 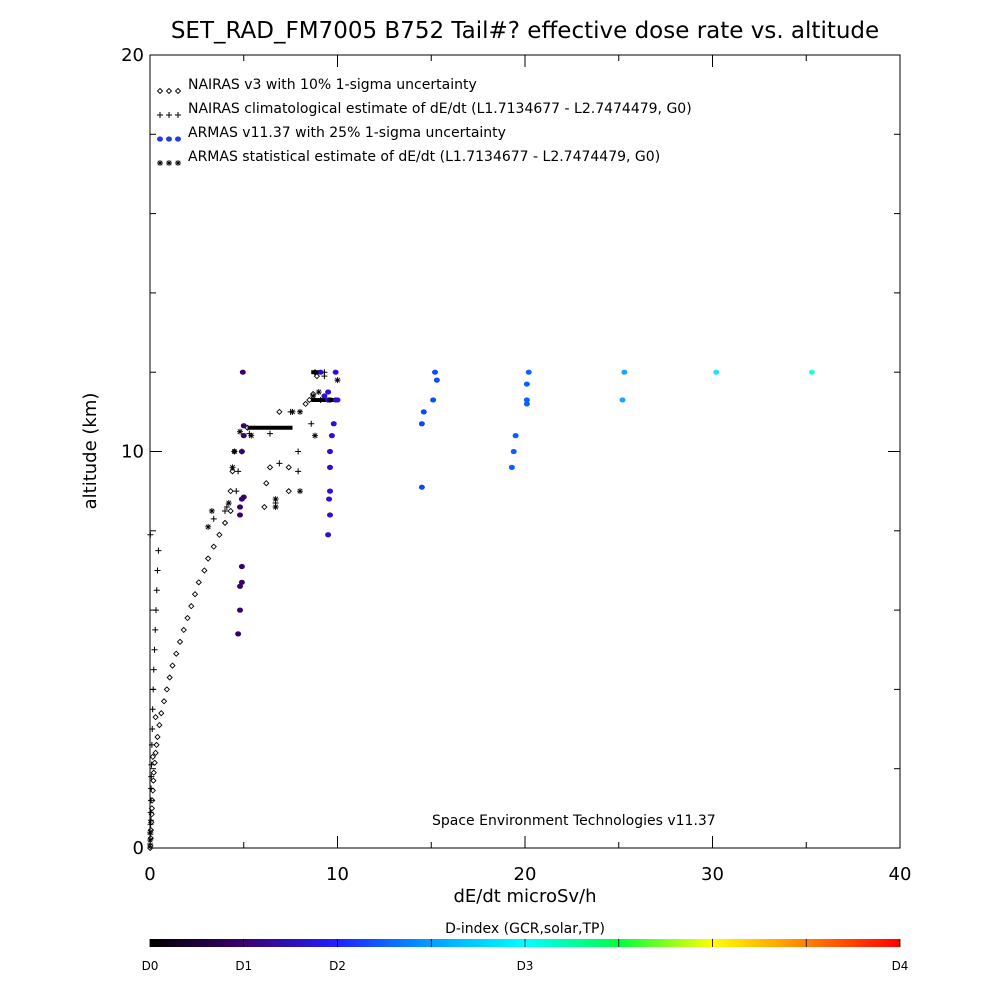 What do you see at coordinates (525, 874) in the screenshot?
I see `x-tick-label: 20` at bounding box center [525, 874].